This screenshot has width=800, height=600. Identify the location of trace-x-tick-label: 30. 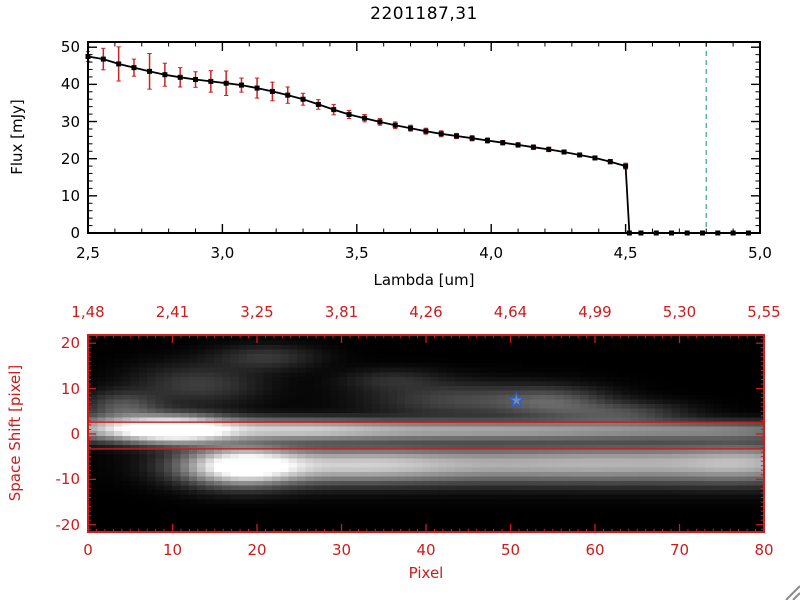
(341, 550).